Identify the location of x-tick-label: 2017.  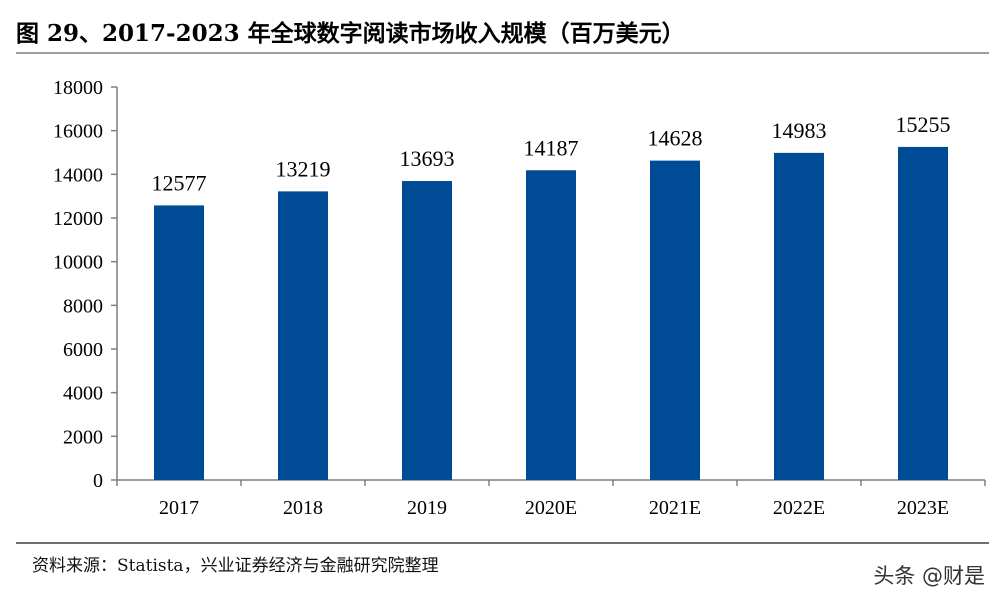
(179, 508).